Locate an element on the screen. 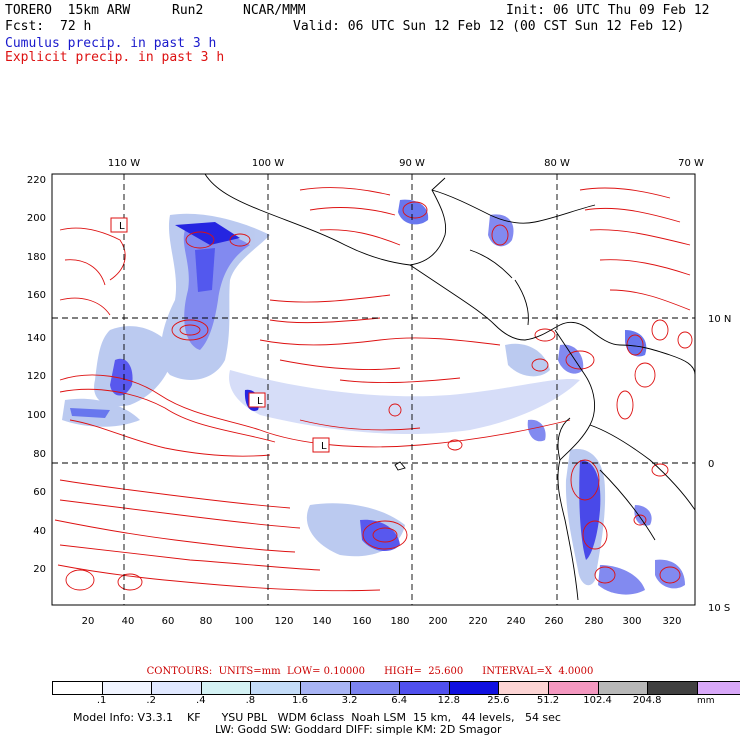  bottom-grid-label: 200 is located at coordinates (437, 621).